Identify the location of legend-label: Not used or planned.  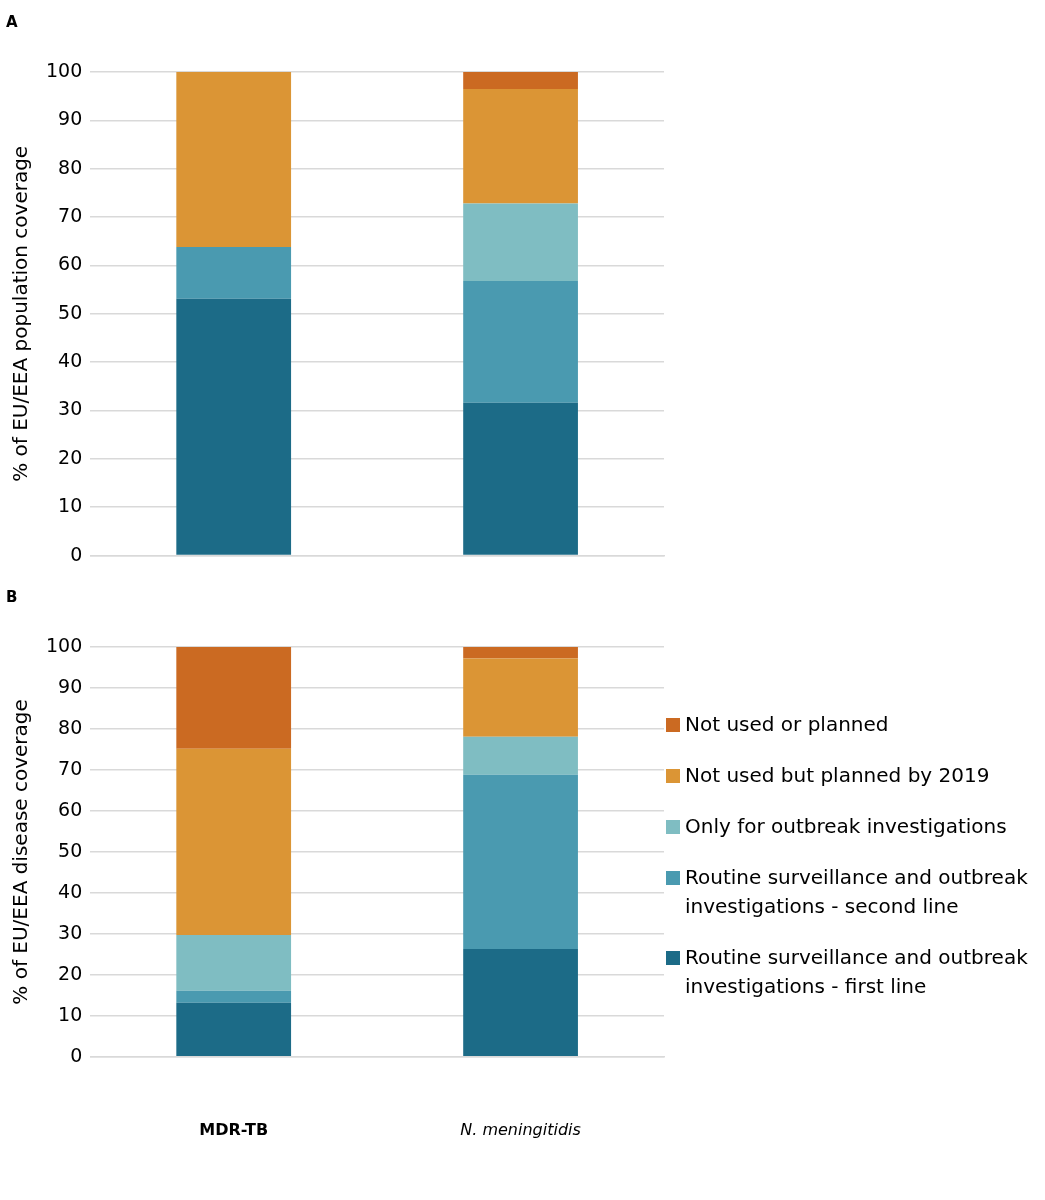
(787, 724).